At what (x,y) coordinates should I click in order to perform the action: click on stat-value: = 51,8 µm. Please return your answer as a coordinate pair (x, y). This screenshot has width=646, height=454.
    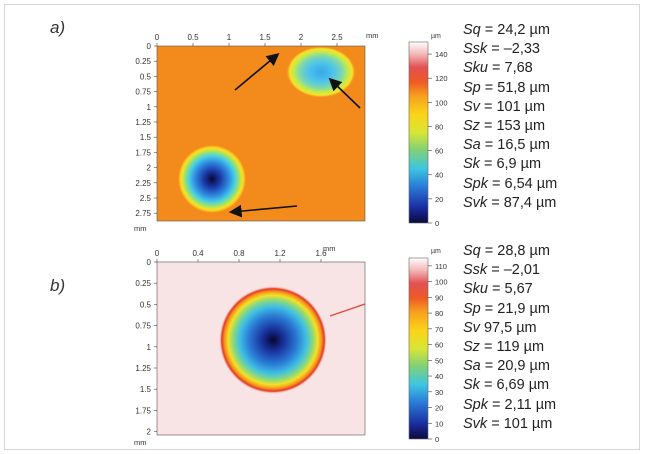
    Looking at the image, I should click on (517, 87).